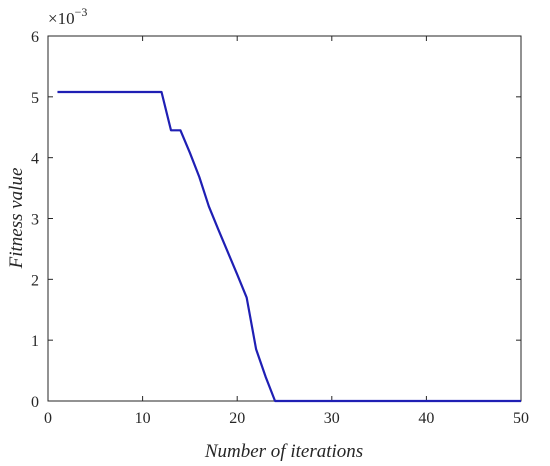 This screenshot has width=550, height=466. Describe the element at coordinates (332, 418) in the screenshot. I see `x-tick-label: 30` at that location.